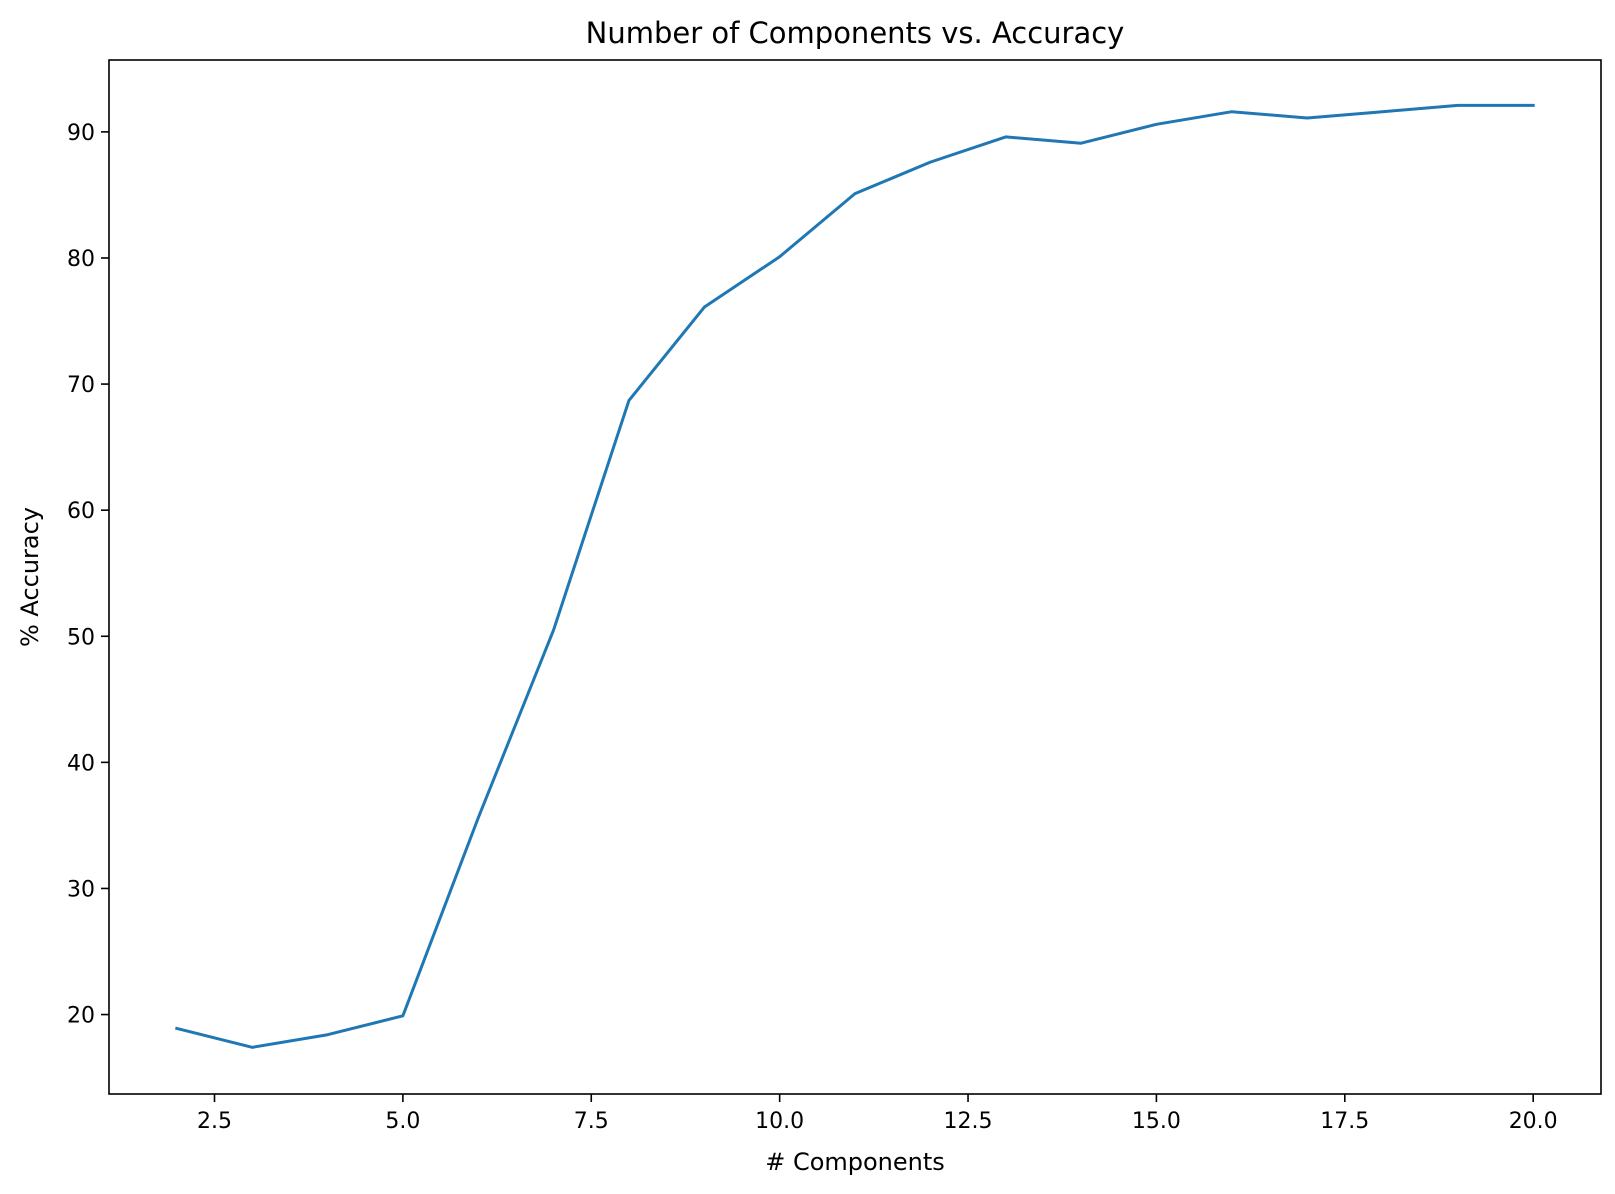 This screenshot has width=1615, height=1194. I want to click on x-axis-label: # Components, so click(855, 1162).